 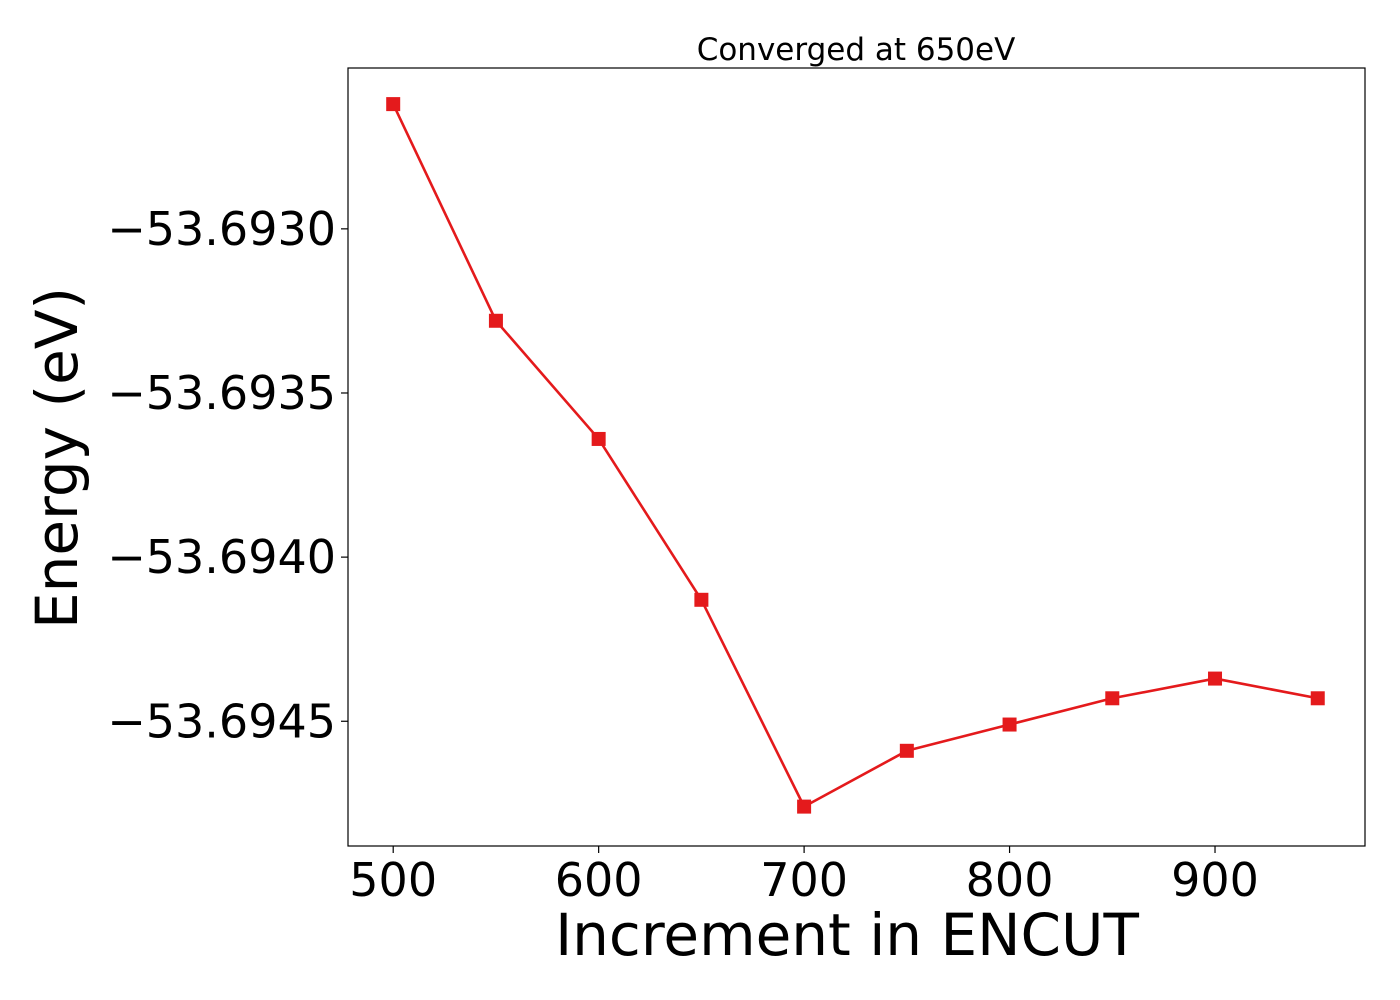 What do you see at coordinates (221, 229) in the screenshot?
I see `y-tick-label: −53.6930` at bounding box center [221, 229].